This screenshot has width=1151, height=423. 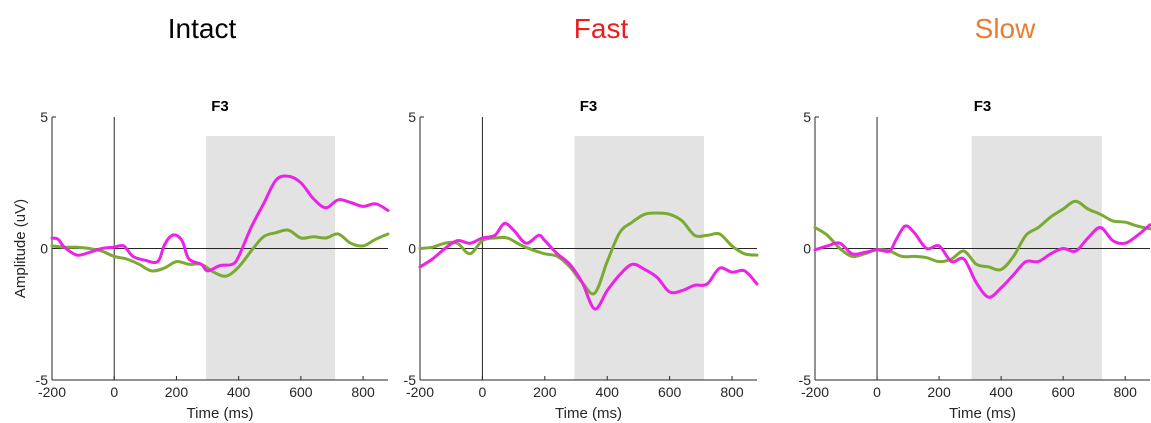 I want to click on condition-title: Intact, so click(x=202, y=28).